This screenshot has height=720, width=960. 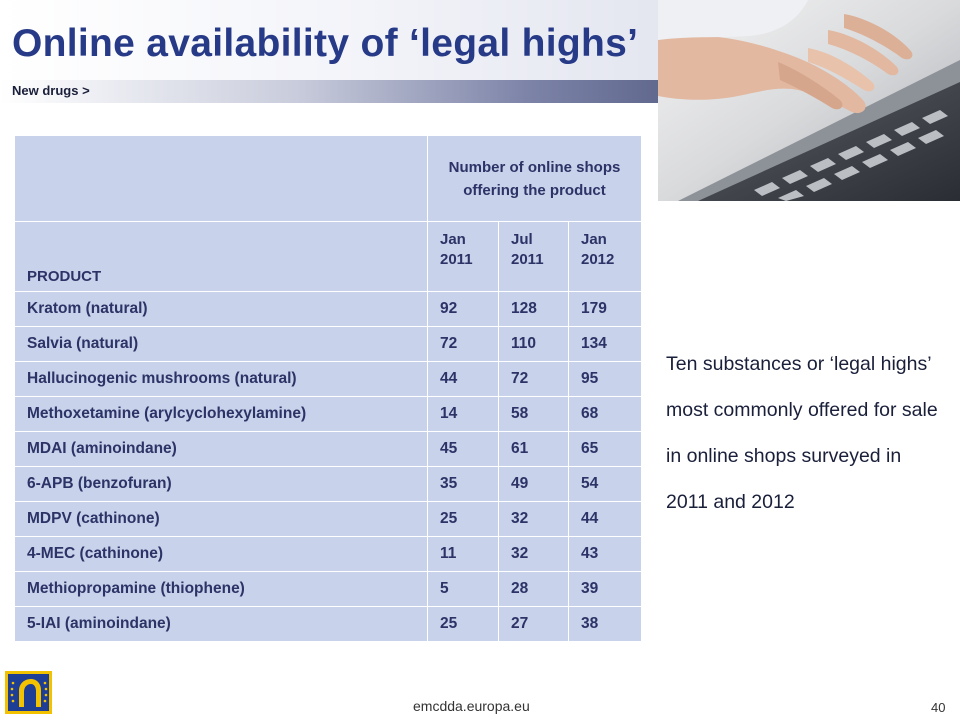 What do you see at coordinates (463, 589) in the screenshot?
I see `count-jan-2011: 5` at bounding box center [463, 589].